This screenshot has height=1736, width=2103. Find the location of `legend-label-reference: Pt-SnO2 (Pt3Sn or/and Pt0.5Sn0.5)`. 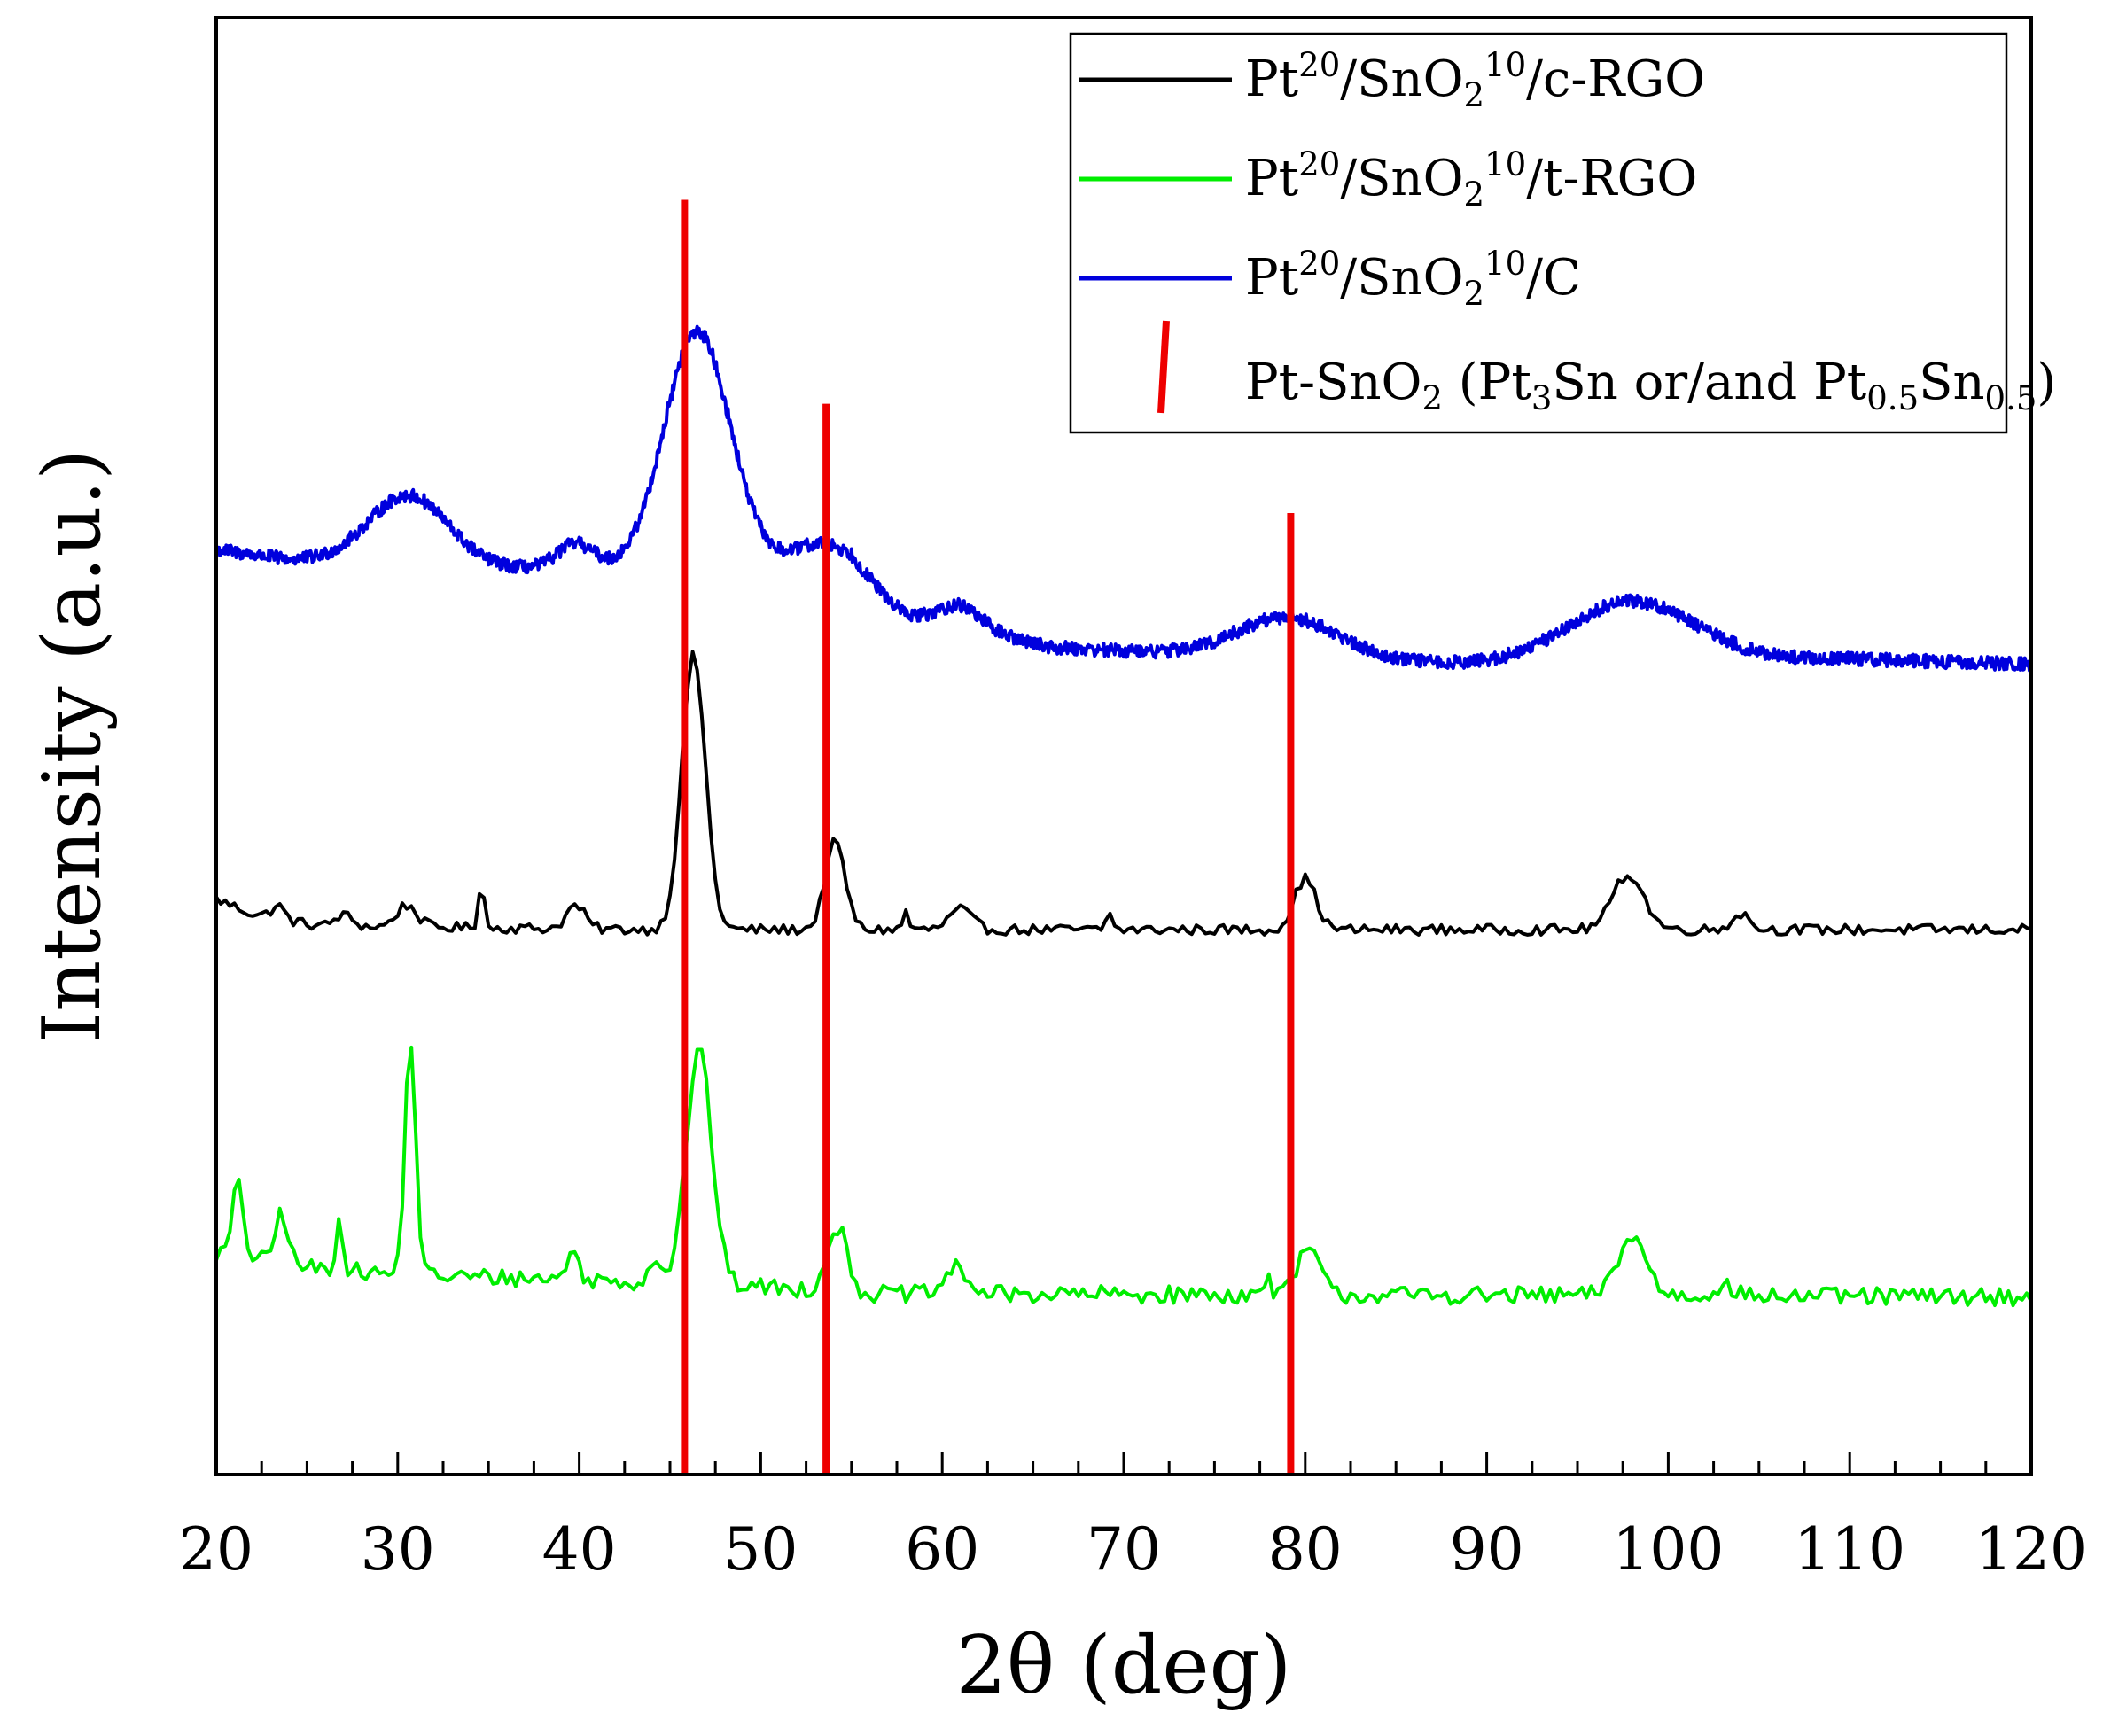

legend-label-reference: Pt-SnO2 (Pt3Sn or/and Pt0.5Sn0.5) is located at coordinates (1650, 385).